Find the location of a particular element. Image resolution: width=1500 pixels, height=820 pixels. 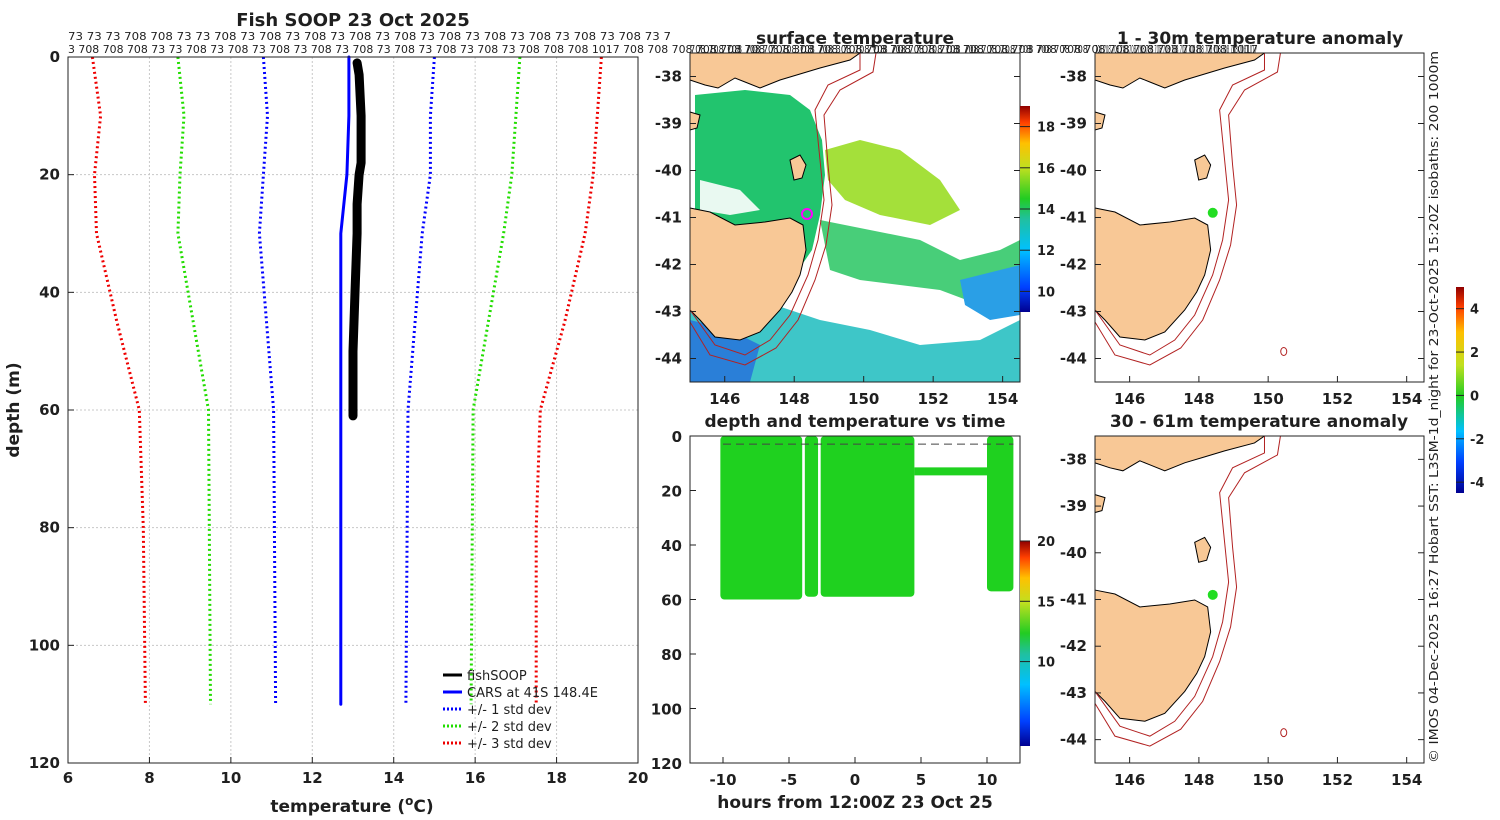

map-xtick-label: 154 is located at coordinates (1002, 399).